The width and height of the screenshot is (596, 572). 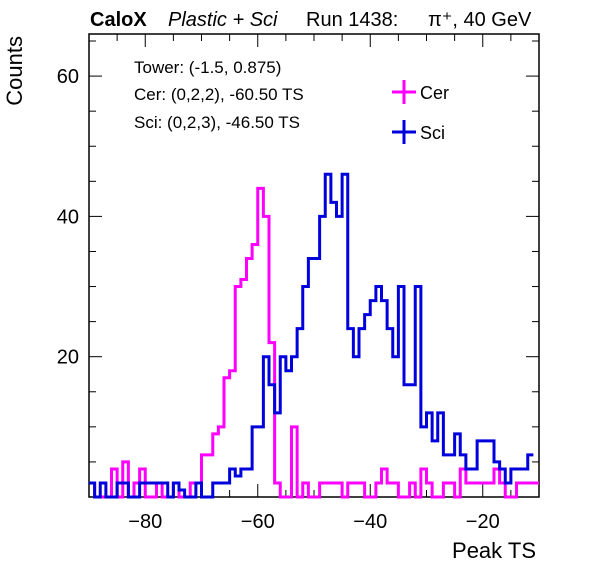 What do you see at coordinates (258, 522) in the screenshot?
I see `x-tick-label: −60` at bounding box center [258, 522].